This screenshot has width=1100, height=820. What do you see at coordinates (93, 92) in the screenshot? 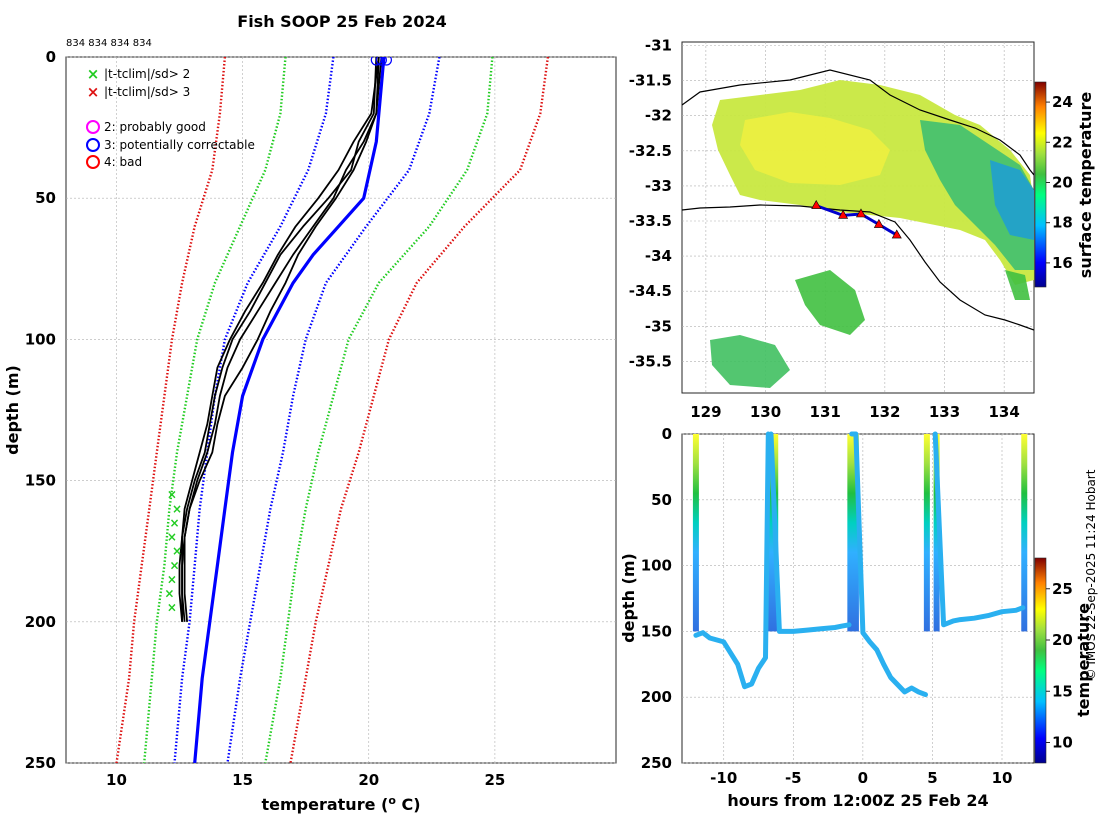
I see `sd3-marker-icon: ×` at bounding box center [93, 92].